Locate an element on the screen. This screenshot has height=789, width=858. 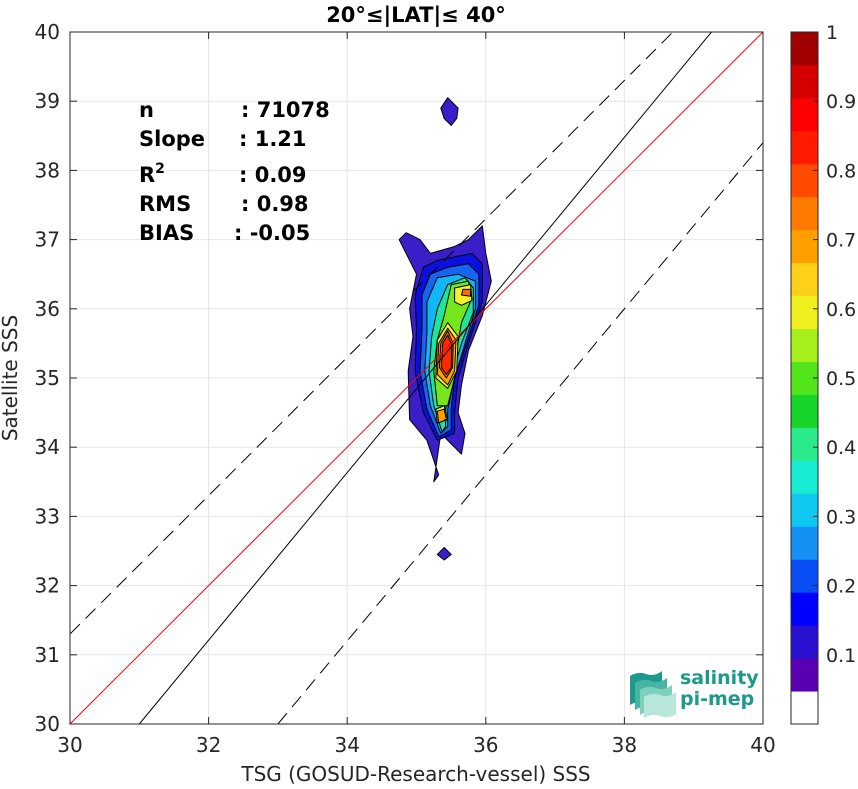
x-axis-label: TSG (GOSUD-Research-vessel) SSS is located at coordinates (415, 774).